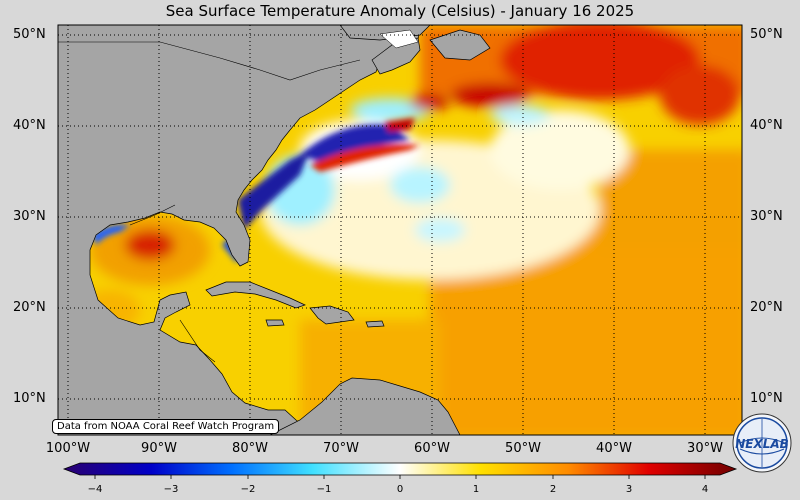 This screenshot has width=800, height=500. What do you see at coordinates (400, 489) in the screenshot?
I see `colorbar-tick-label: 0` at bounding box center [400, 489].